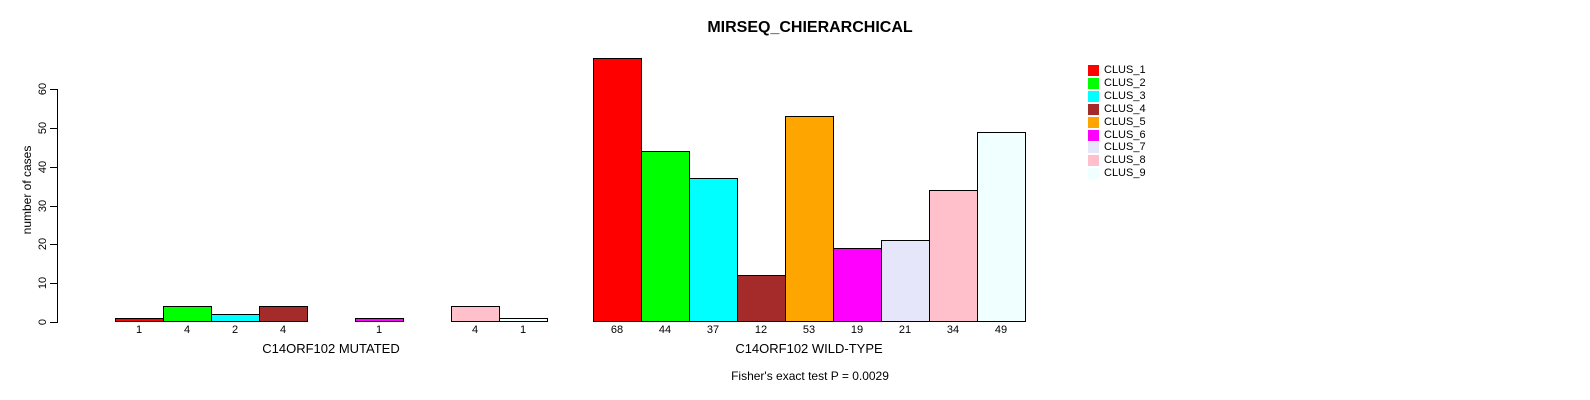 The width and height of the screenshot is (1590, 400). Describe the element at coordinates (43, 205) in the screenshot. I see `y-axis-tick-label: 30` at that location.